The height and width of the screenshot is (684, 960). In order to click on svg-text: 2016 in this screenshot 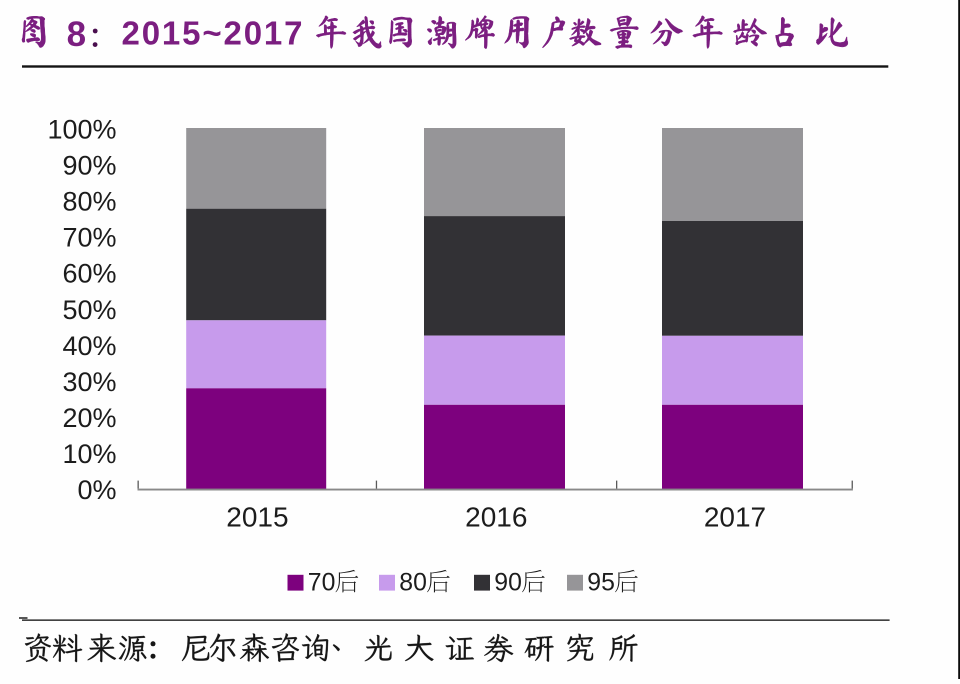, I will do `click(496, 517)`.